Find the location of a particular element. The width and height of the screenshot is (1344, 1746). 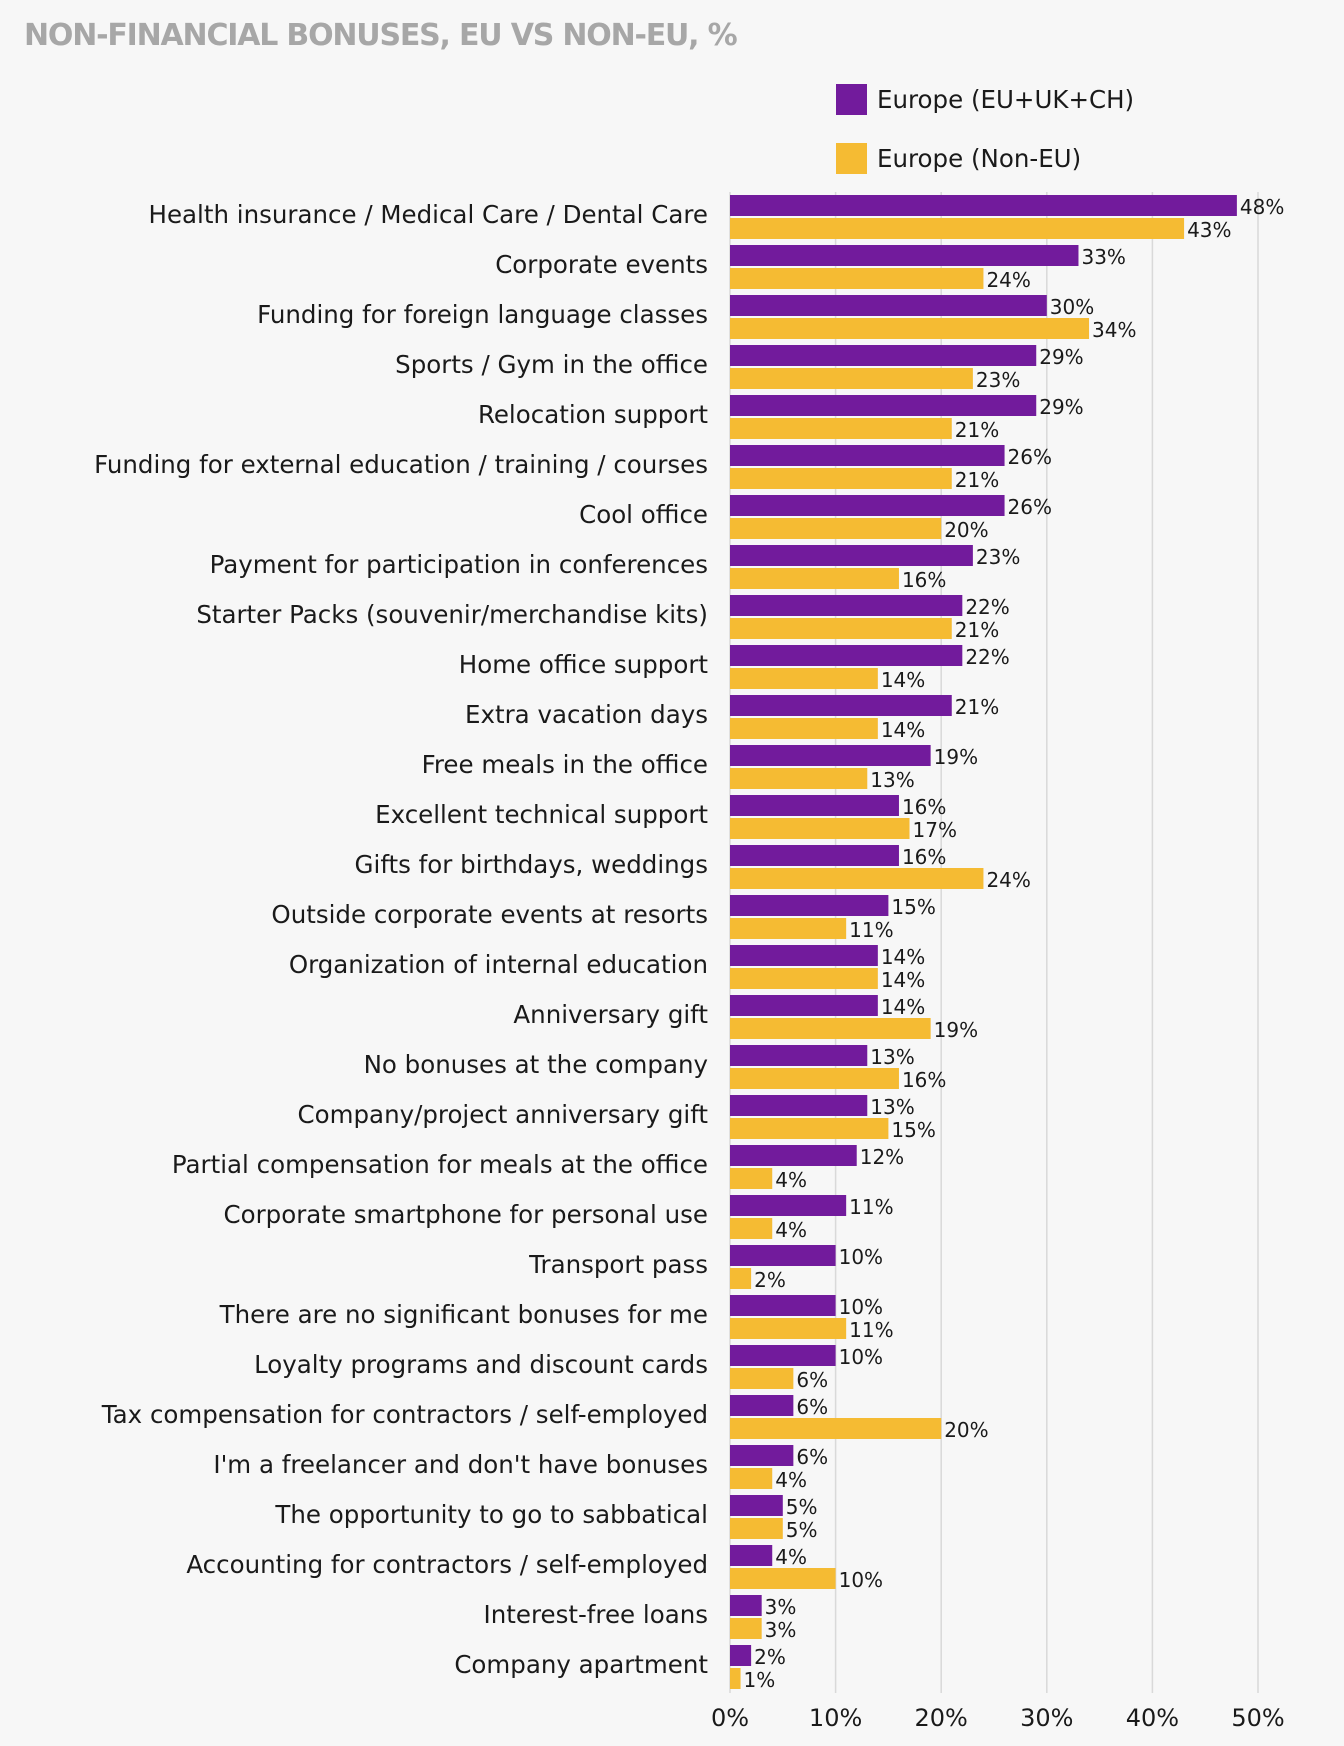

x-tick-label: 30% is located at coordinates (1046, 1718).